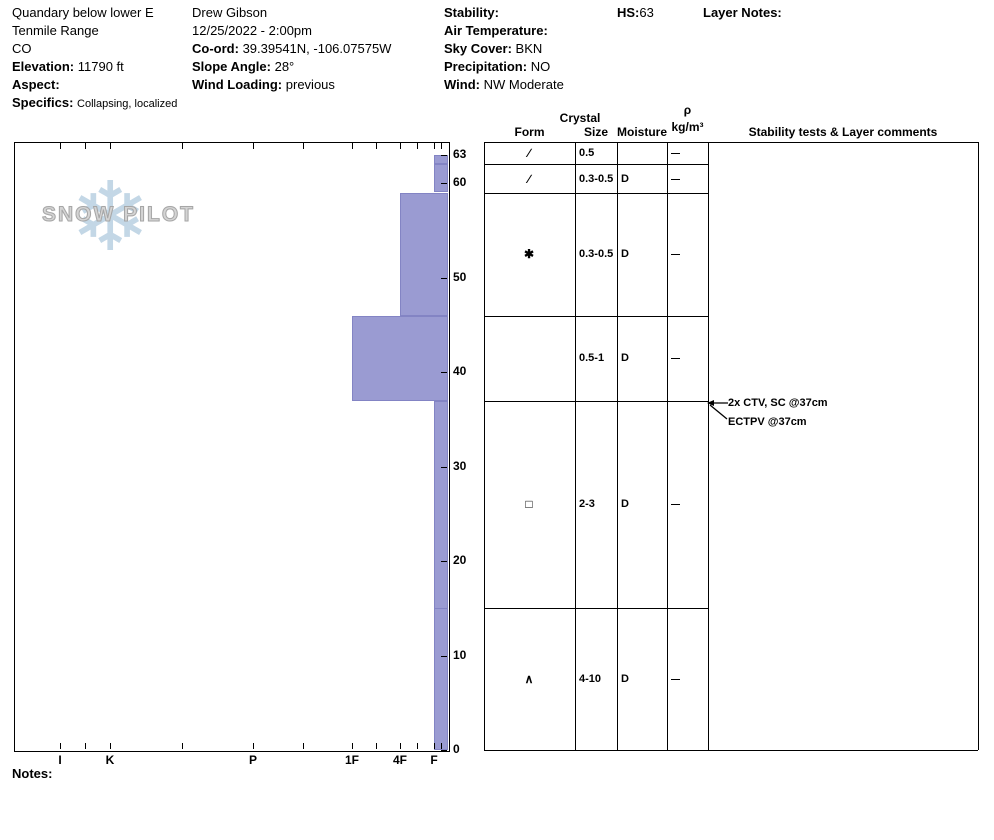  What do you see at coordinates (496, 30) in the screenshot?
I see `air-temp-label: Air Temperature:` at bounding box center [496, 30].